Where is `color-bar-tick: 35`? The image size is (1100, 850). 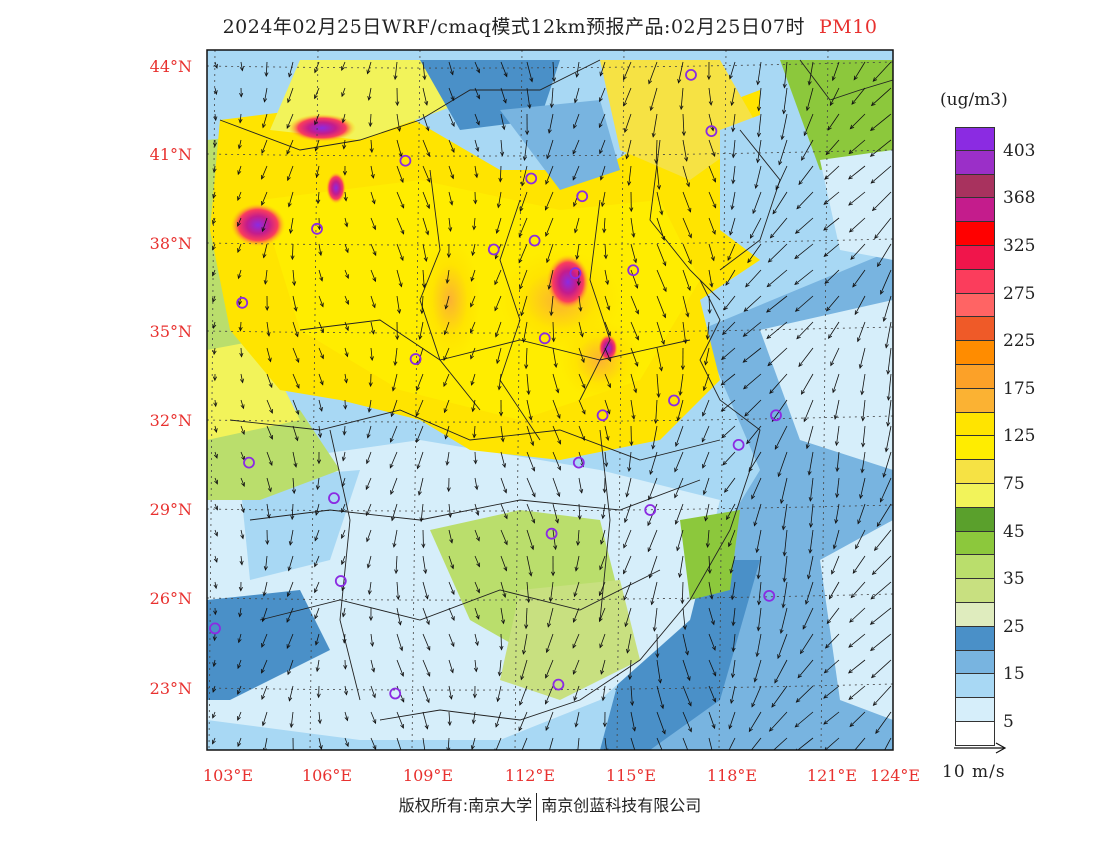 color-bar-tick: 35 is located at coordinates (1014, 579).